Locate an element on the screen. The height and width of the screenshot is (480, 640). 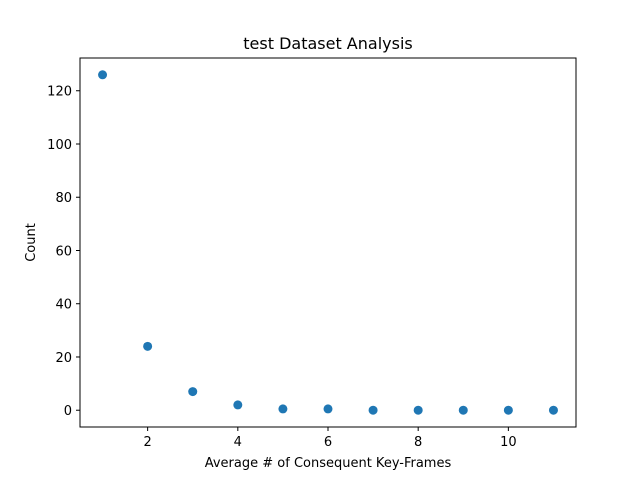
y-tick-label: 60 is located at coordinates (63, 251).